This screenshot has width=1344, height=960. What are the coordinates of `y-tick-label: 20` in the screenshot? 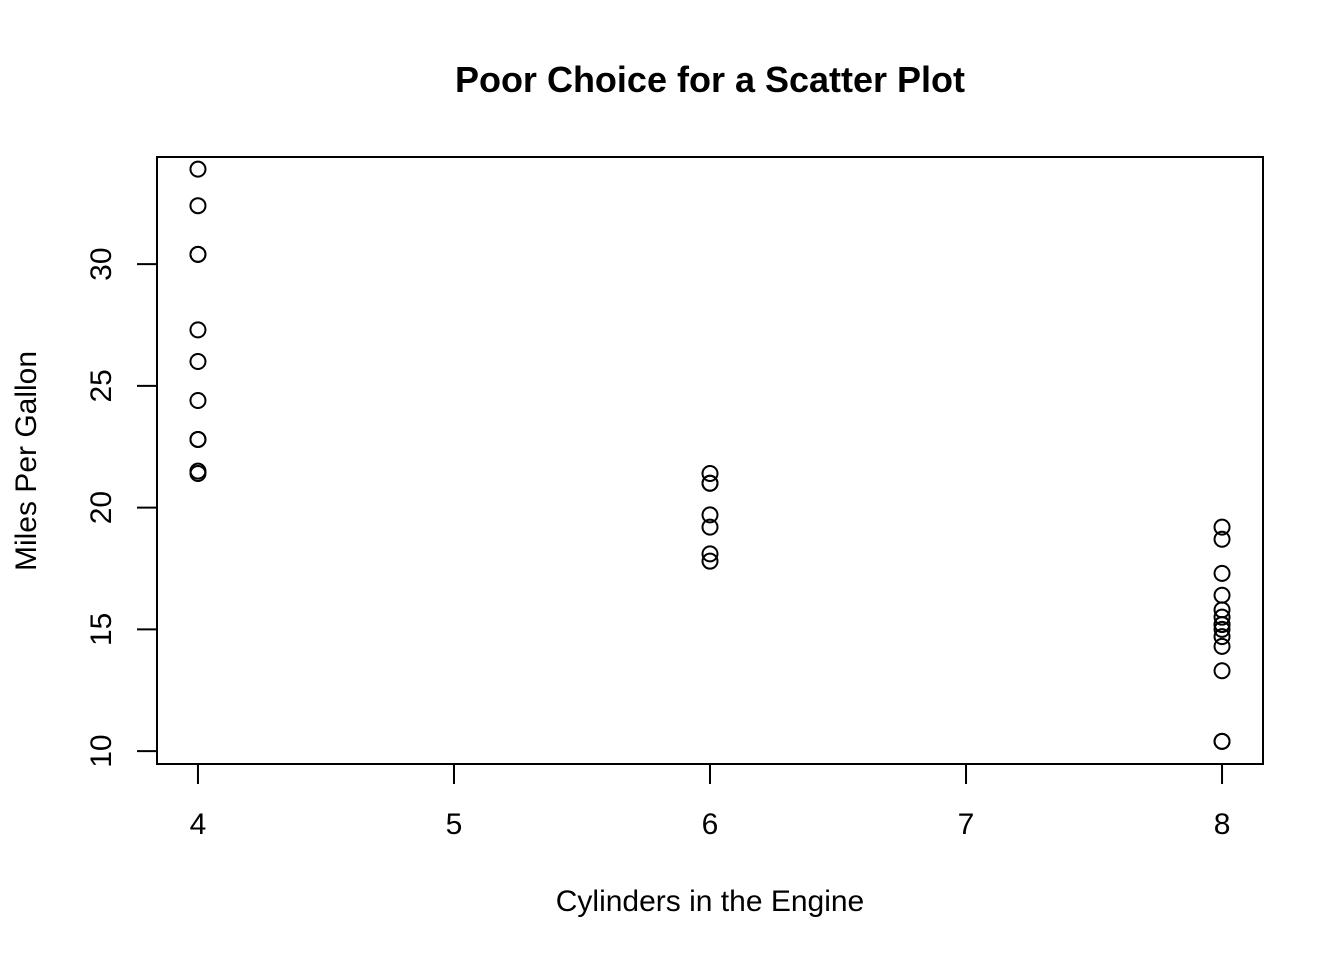 It's located at (101, 507).